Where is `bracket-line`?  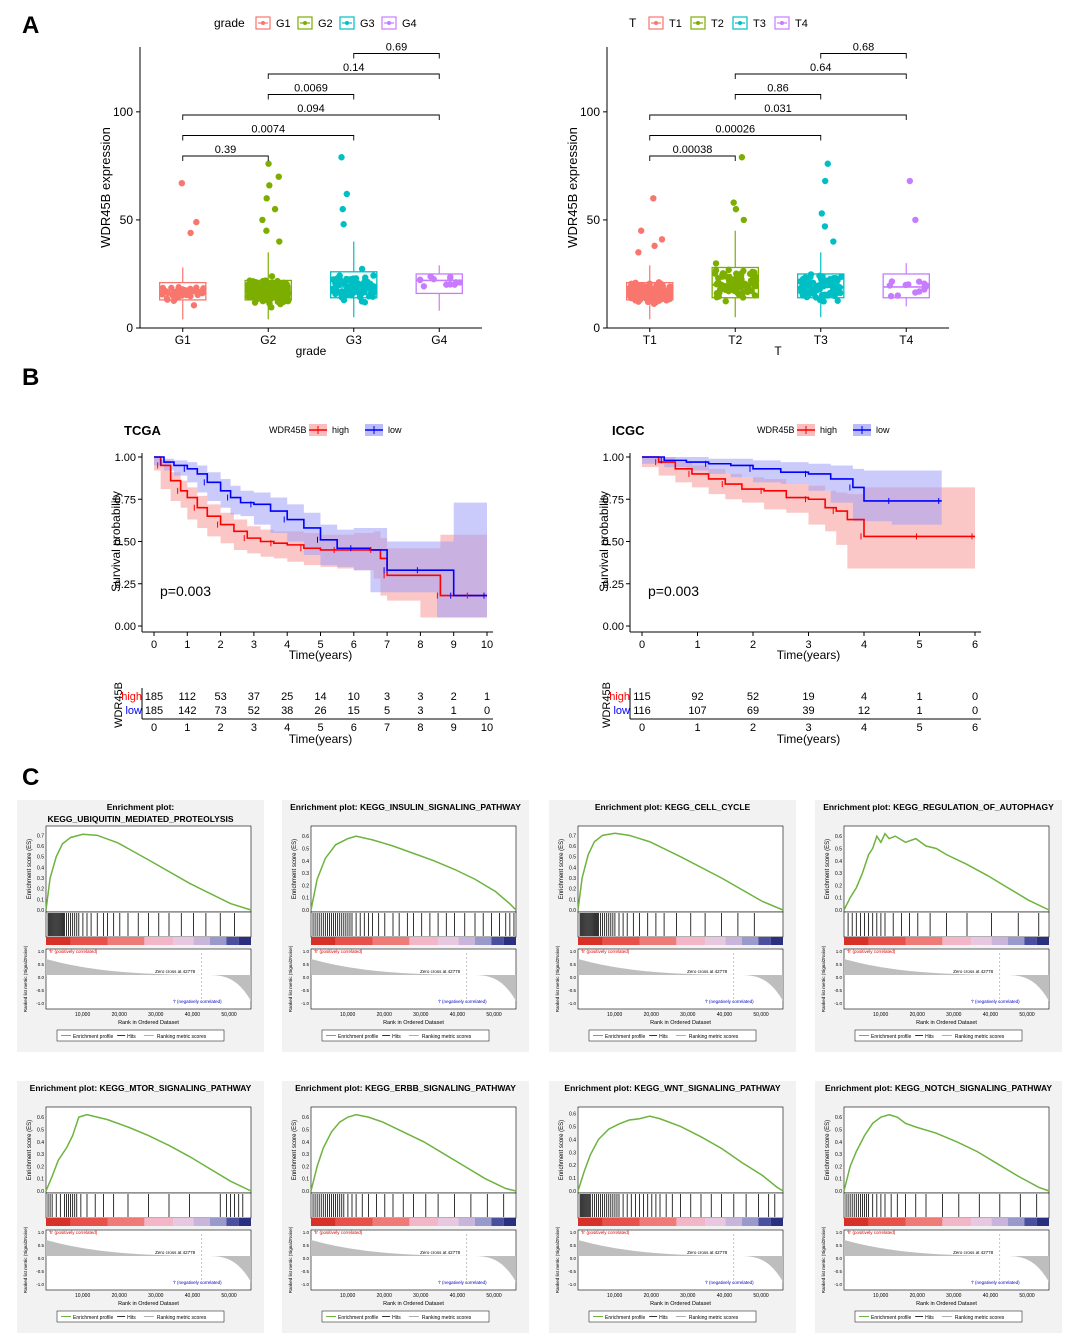
bracket-line is located at coordinates (820, 76).